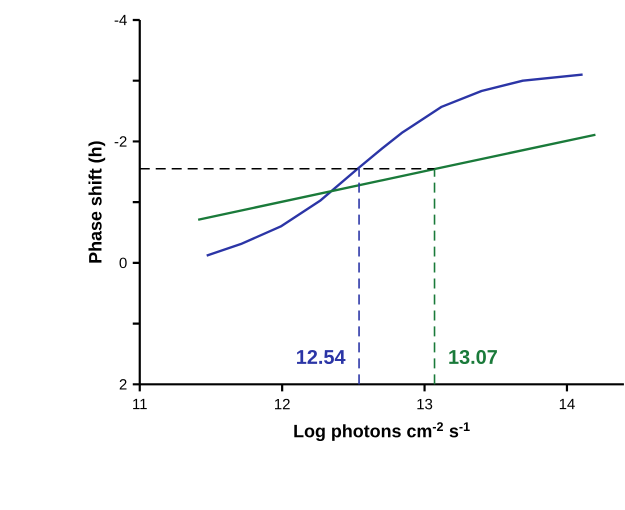 This screenshot has height=510, width=625. I want to click on y-tick-label: 0, so click(123, 263).